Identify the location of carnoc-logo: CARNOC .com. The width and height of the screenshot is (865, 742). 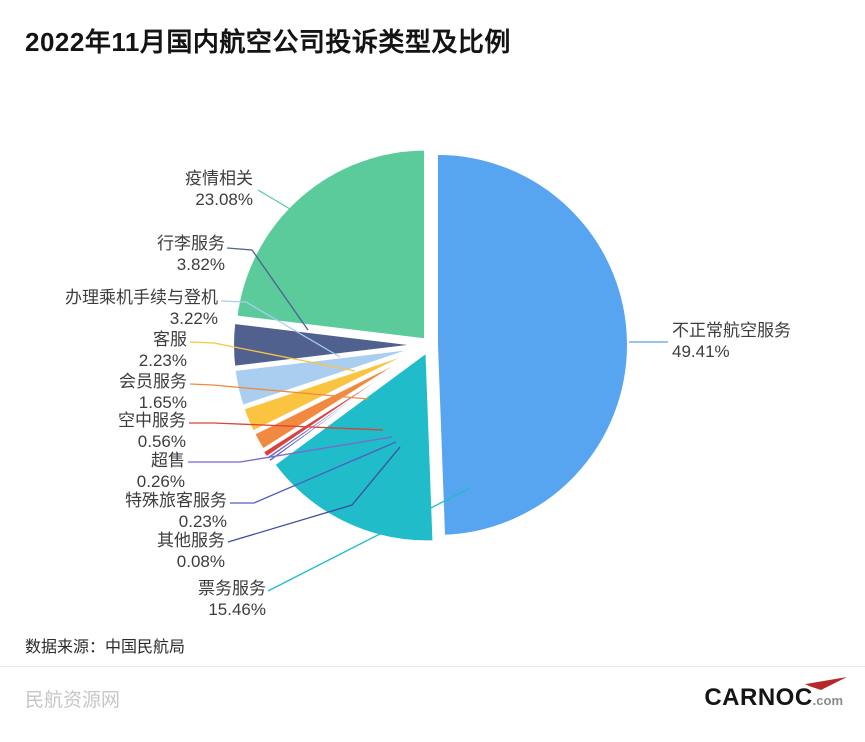
(775, 694).